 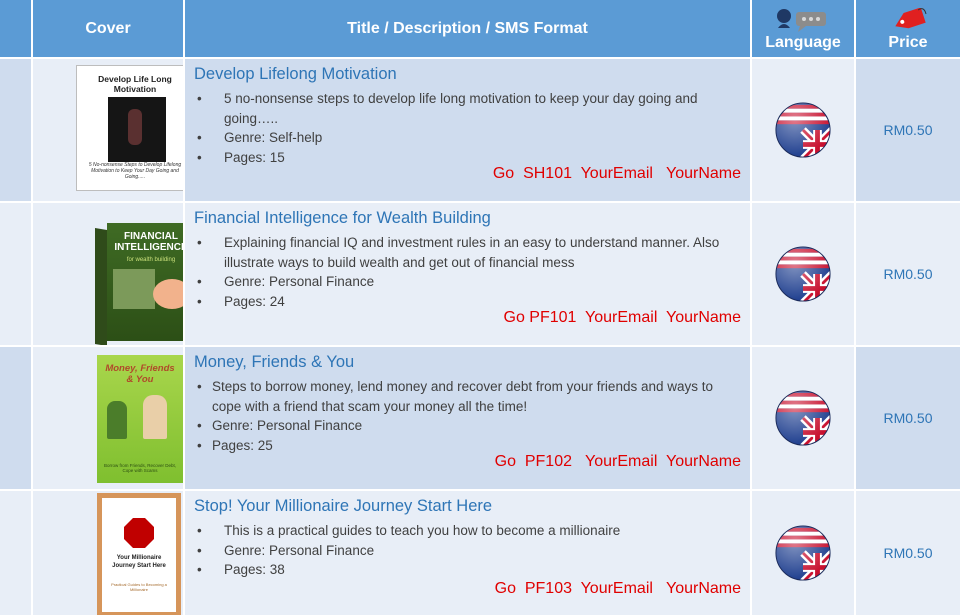 I want to click on list-item: • Pages: 24, so click(x=469, y=302).